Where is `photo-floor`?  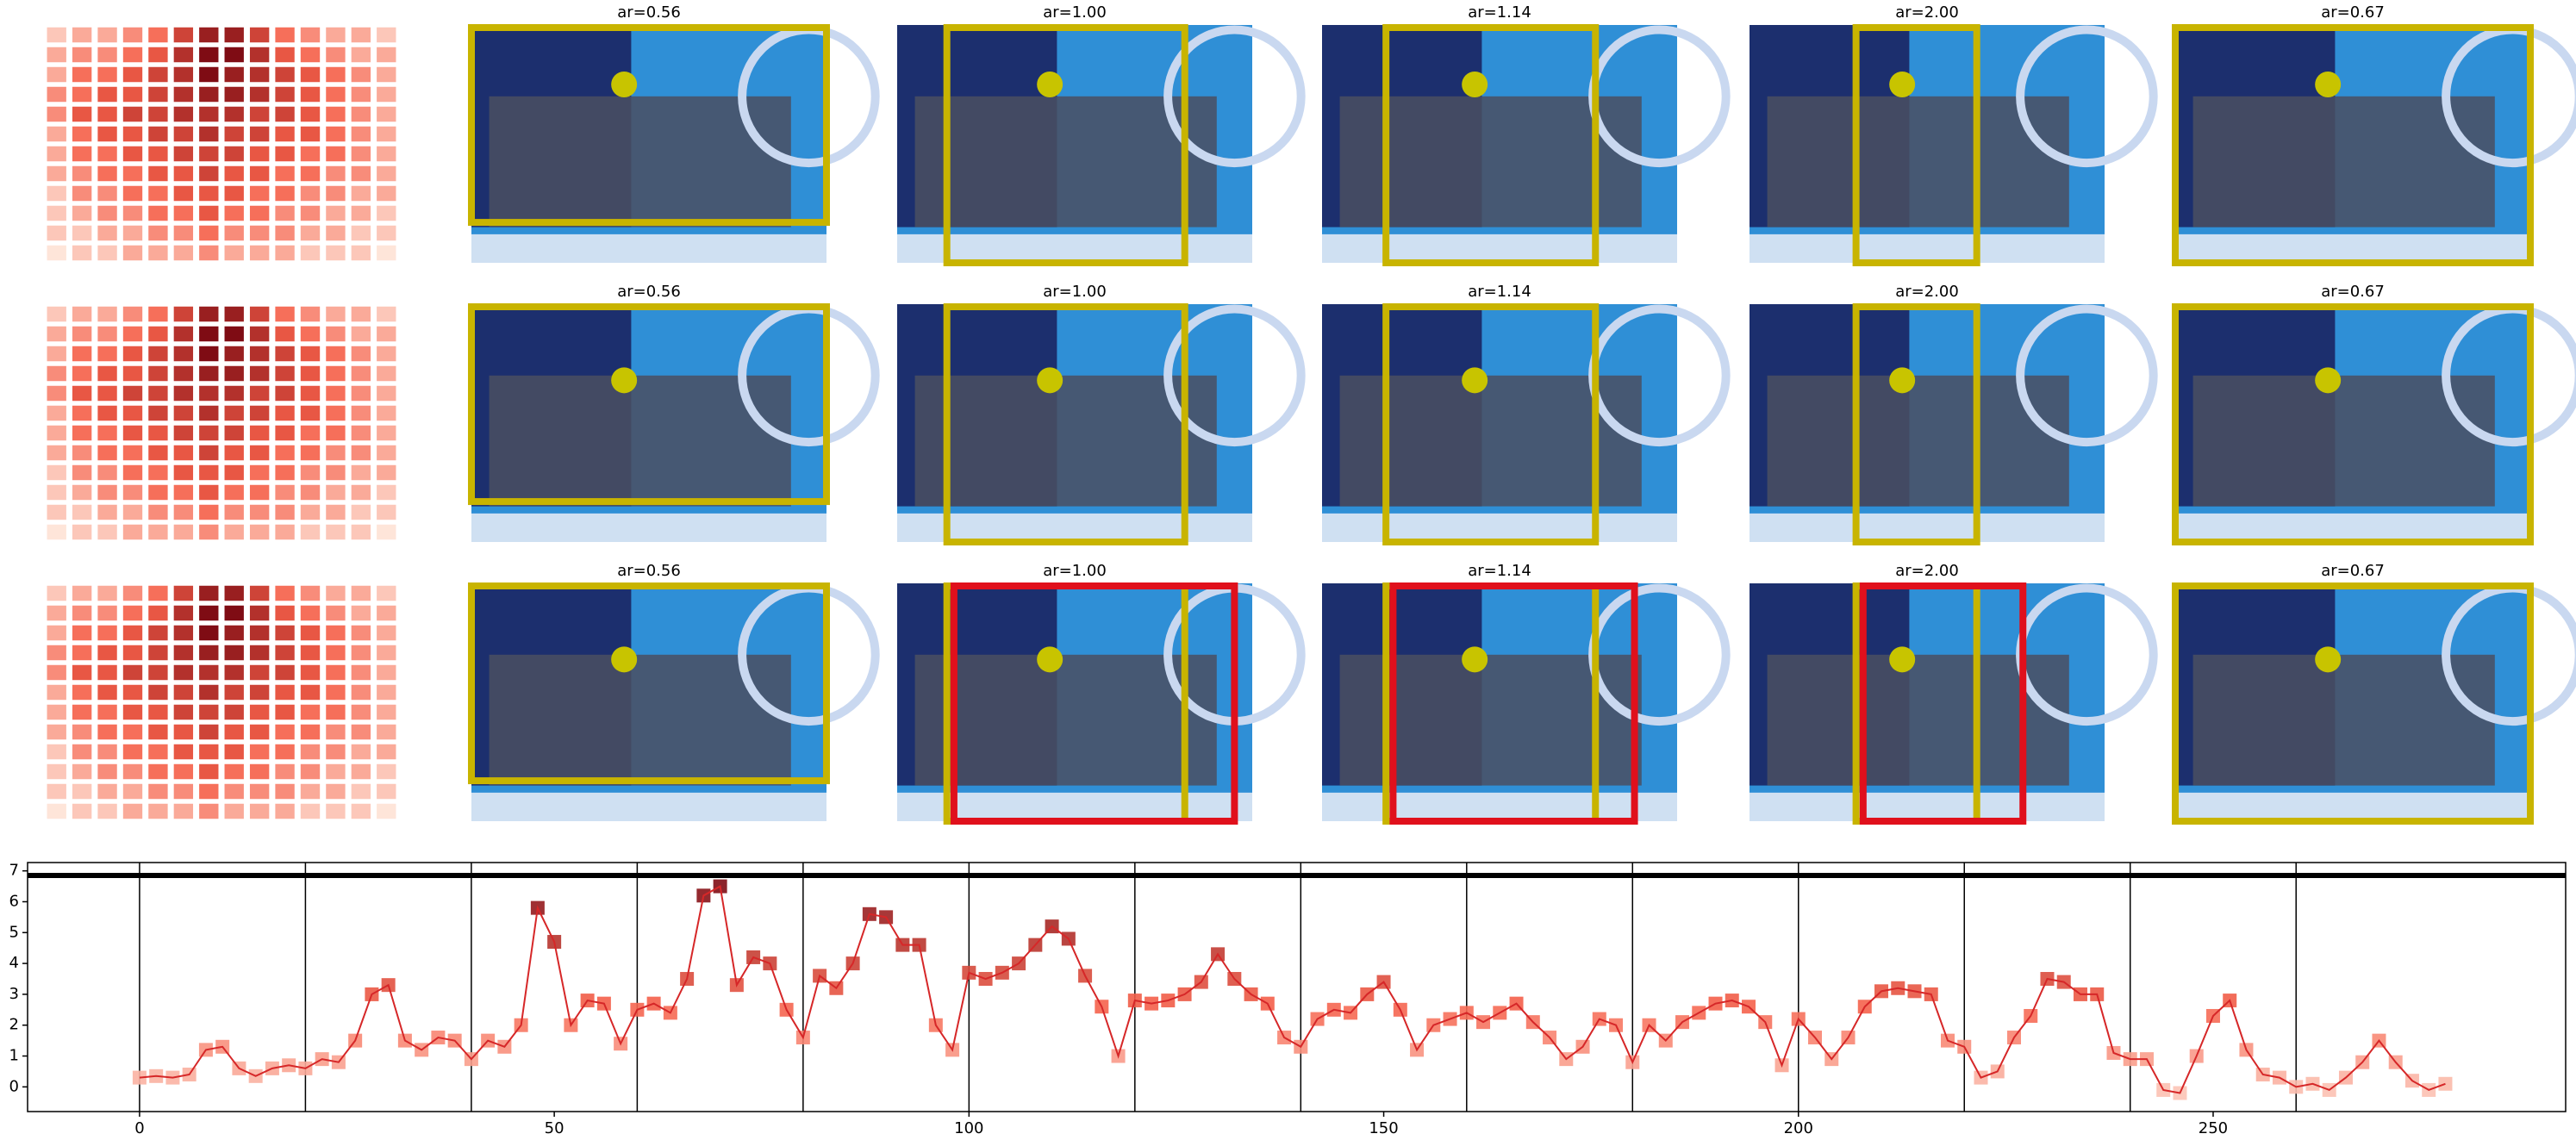
photo-floor is located at coordinates (648, 527).